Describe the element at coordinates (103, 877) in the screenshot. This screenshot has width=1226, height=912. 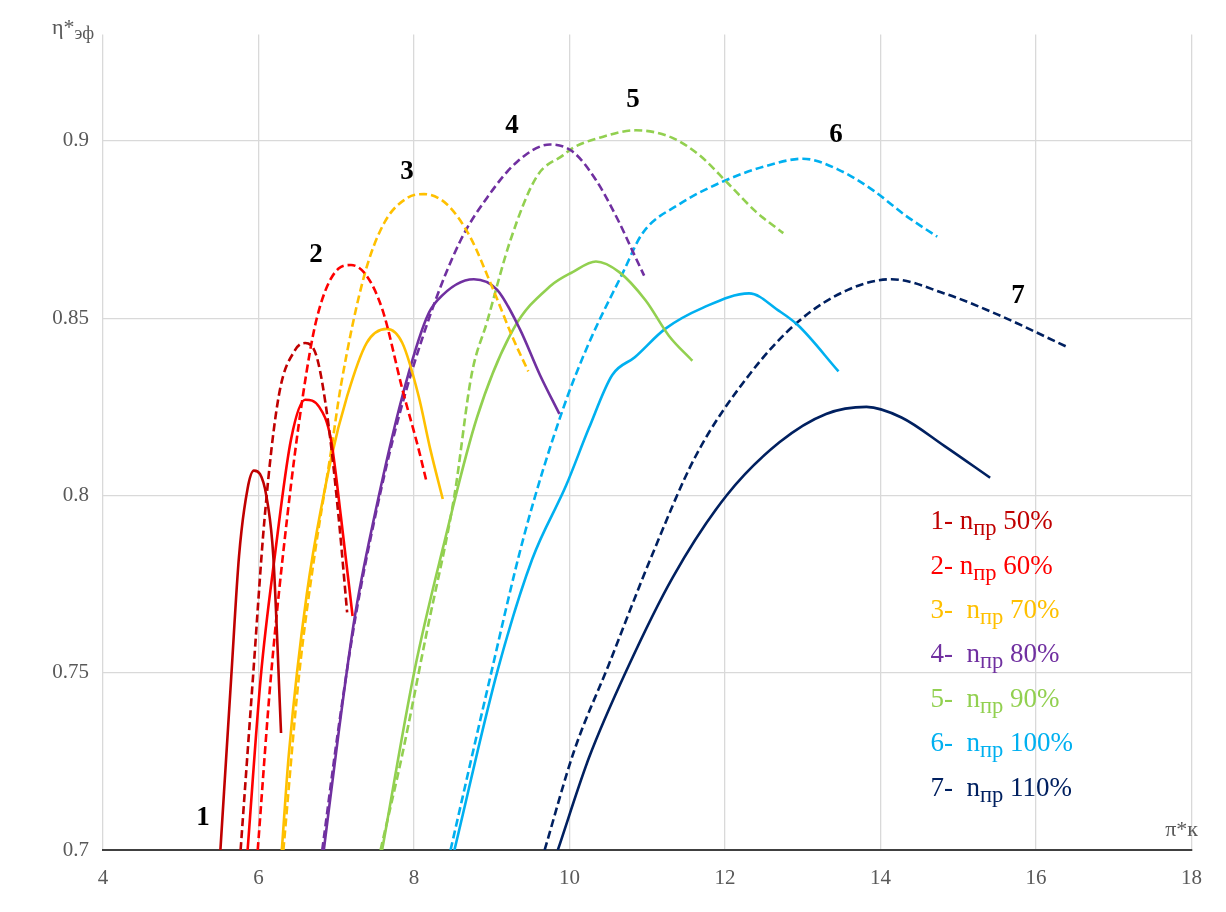
I see `x-tick-label: 4` at that location.